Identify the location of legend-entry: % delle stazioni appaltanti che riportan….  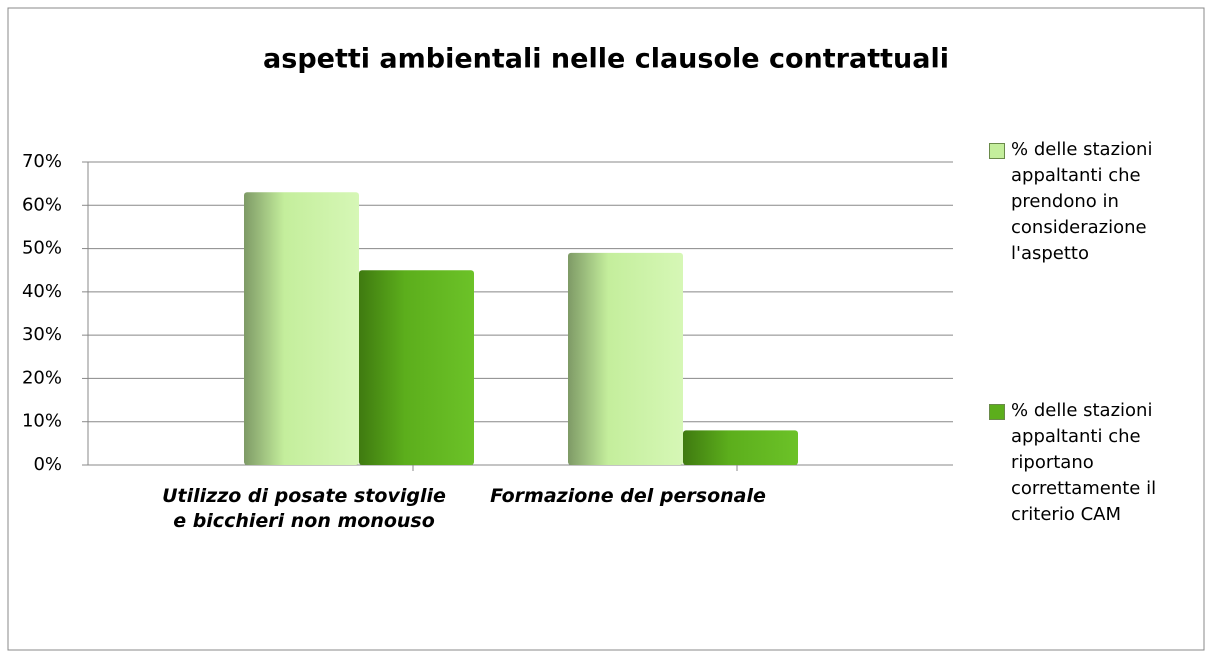
(1092, 463).